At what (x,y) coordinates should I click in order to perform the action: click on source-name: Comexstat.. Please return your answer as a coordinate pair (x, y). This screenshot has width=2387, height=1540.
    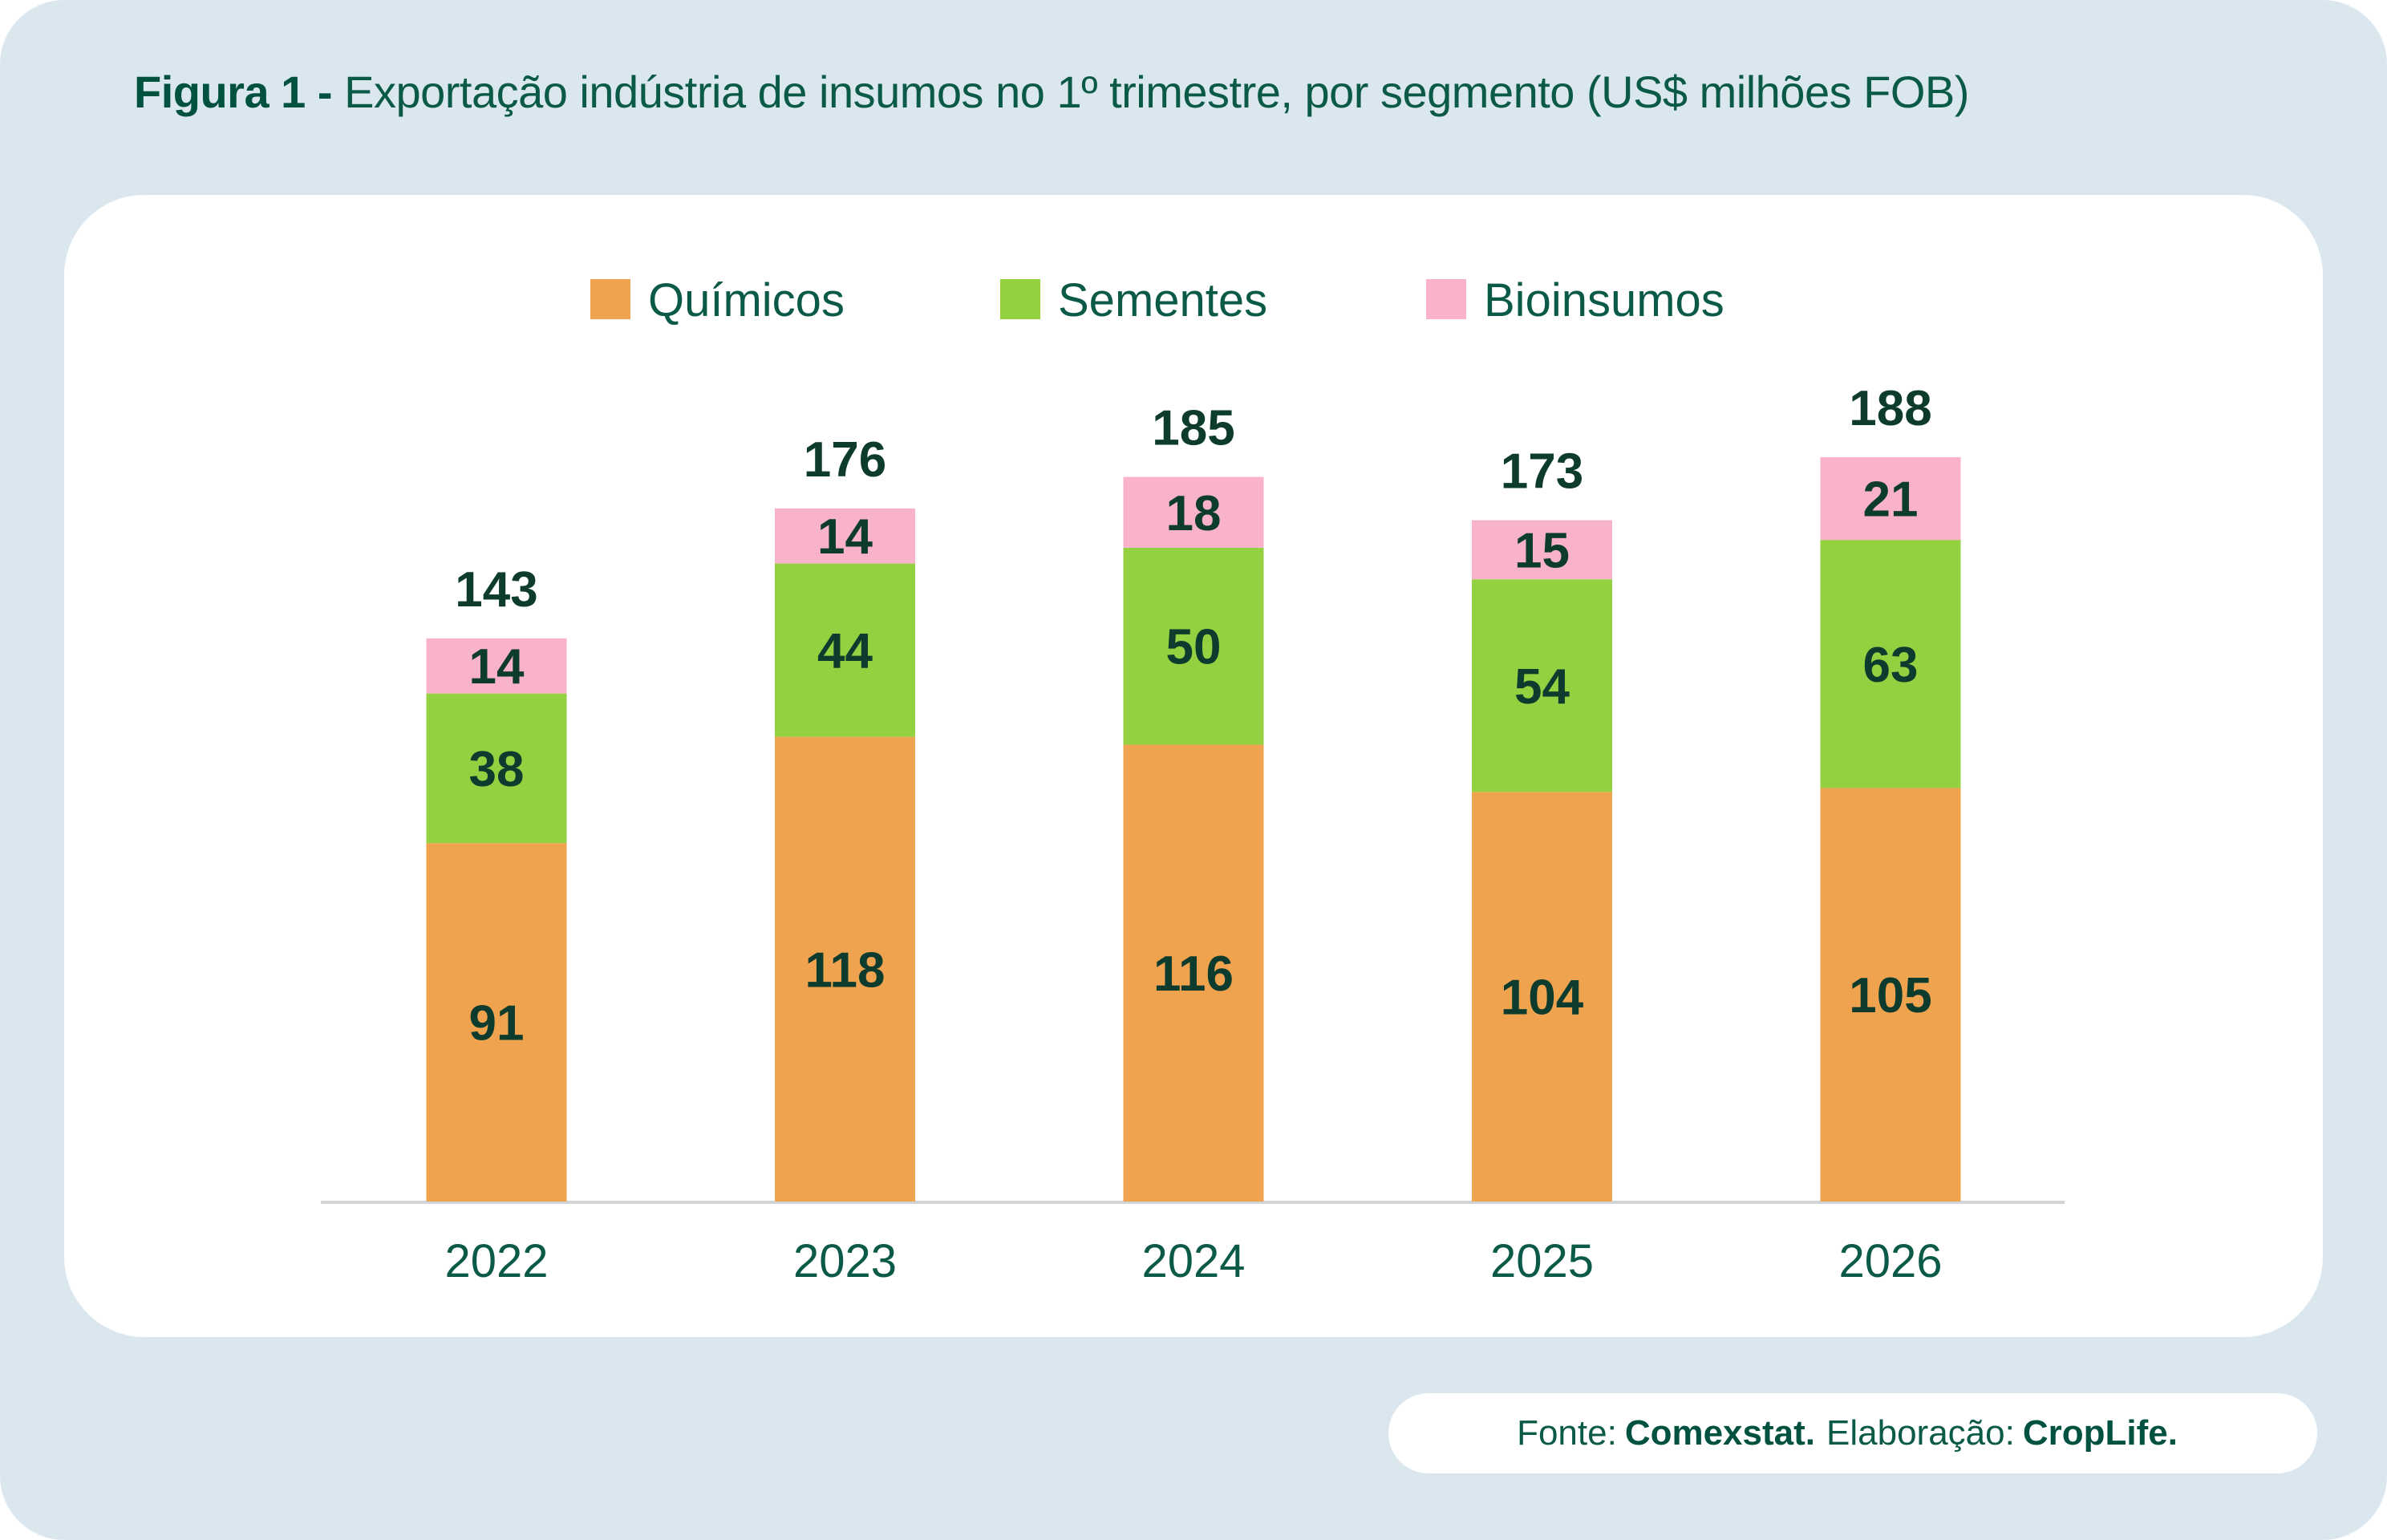
    Looking at the image, I should click on (1719, 1433).